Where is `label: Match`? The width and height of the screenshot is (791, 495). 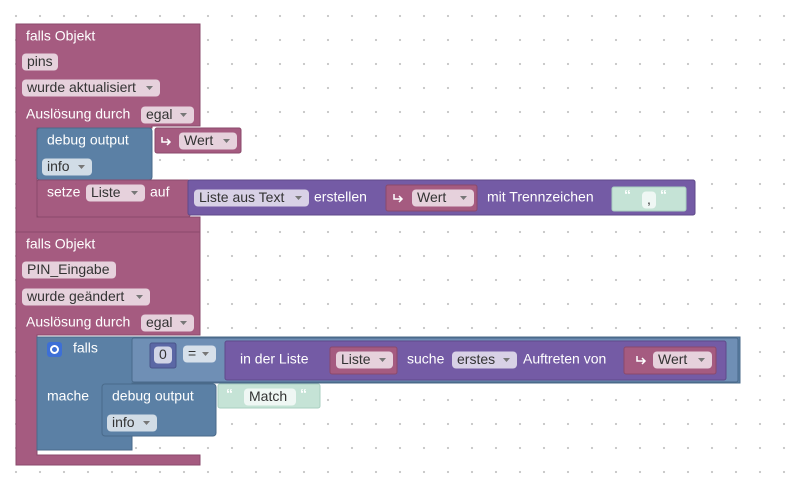 label: Match is located at coordinates (268, 396).